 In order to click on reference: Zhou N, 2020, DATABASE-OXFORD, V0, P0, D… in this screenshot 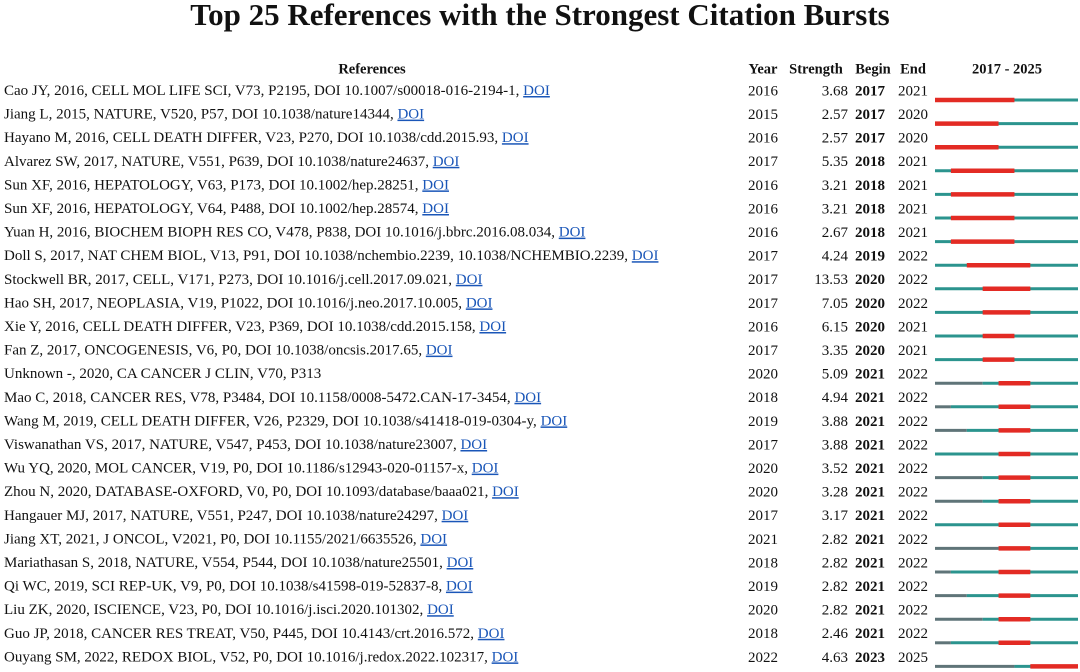, I will do `click(261, 493)`.